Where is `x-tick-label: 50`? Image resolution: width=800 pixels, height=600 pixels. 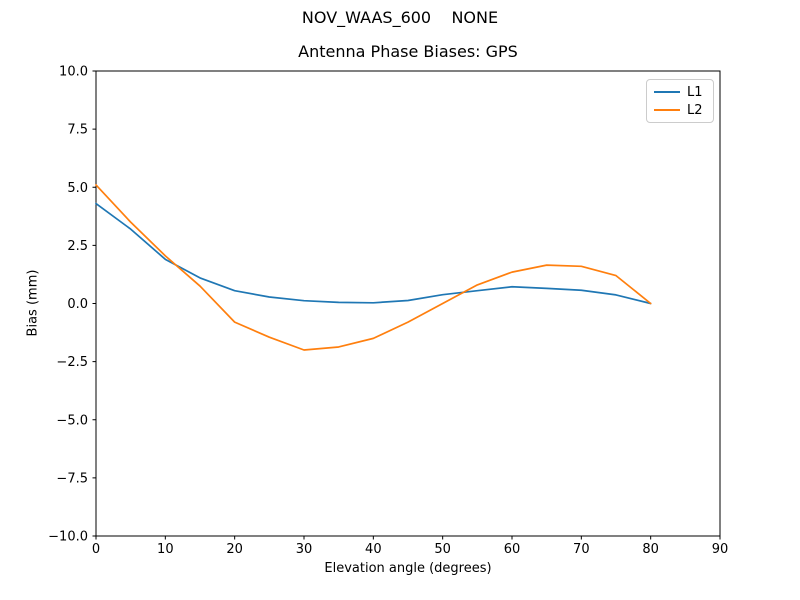 x-tick-label: 50 is located at coordinates (442, 549).